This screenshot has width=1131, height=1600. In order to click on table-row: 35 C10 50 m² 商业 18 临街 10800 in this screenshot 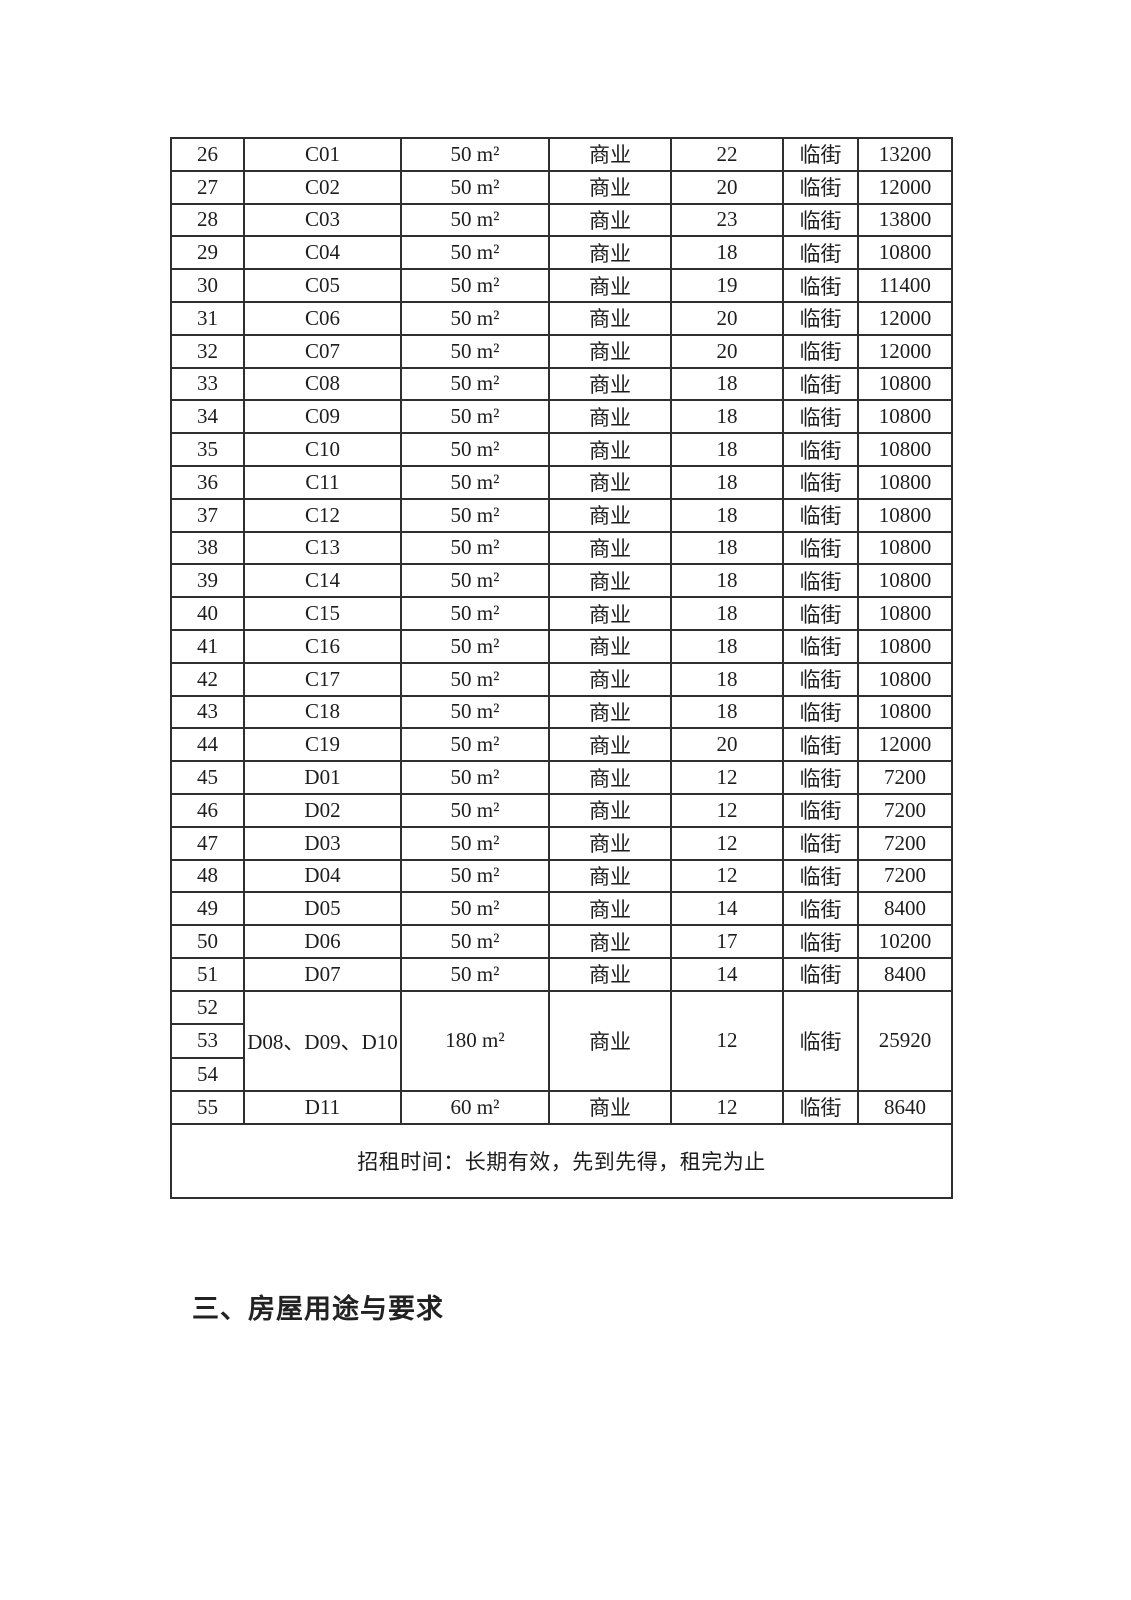, I will do `click(561, 449)`.